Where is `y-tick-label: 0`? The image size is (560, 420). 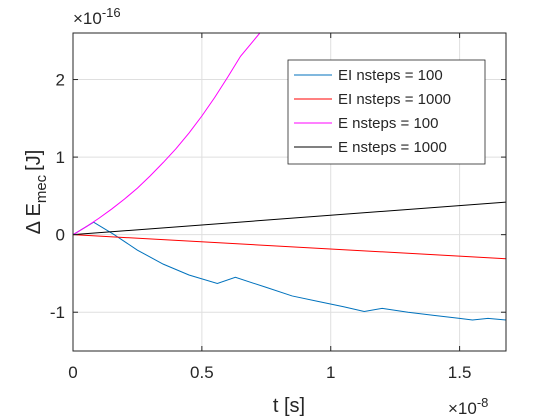 y-tick-label: 0 is located at coordinates (60, 235).